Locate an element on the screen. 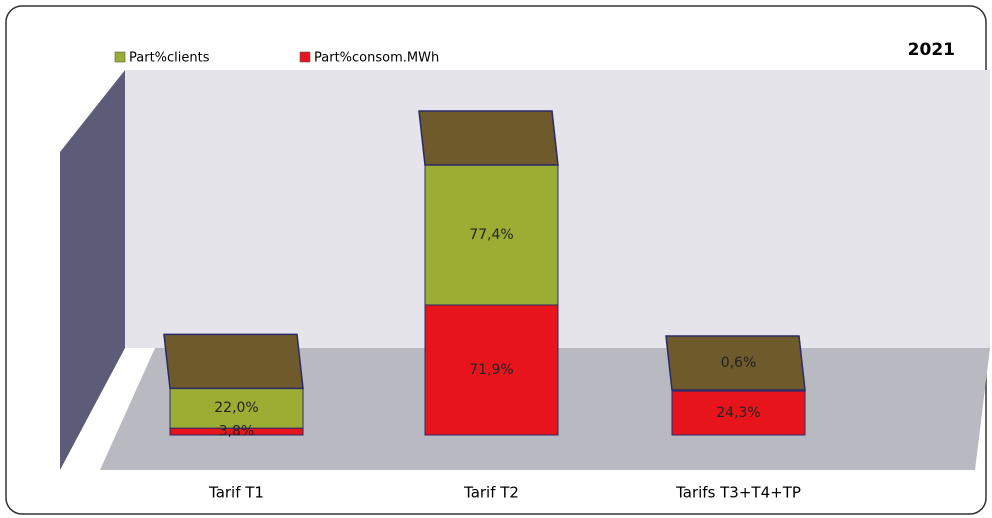 The width and height of the screenshot is (992, 518). chart-title: 2021 is located at coordinates (931, 50).